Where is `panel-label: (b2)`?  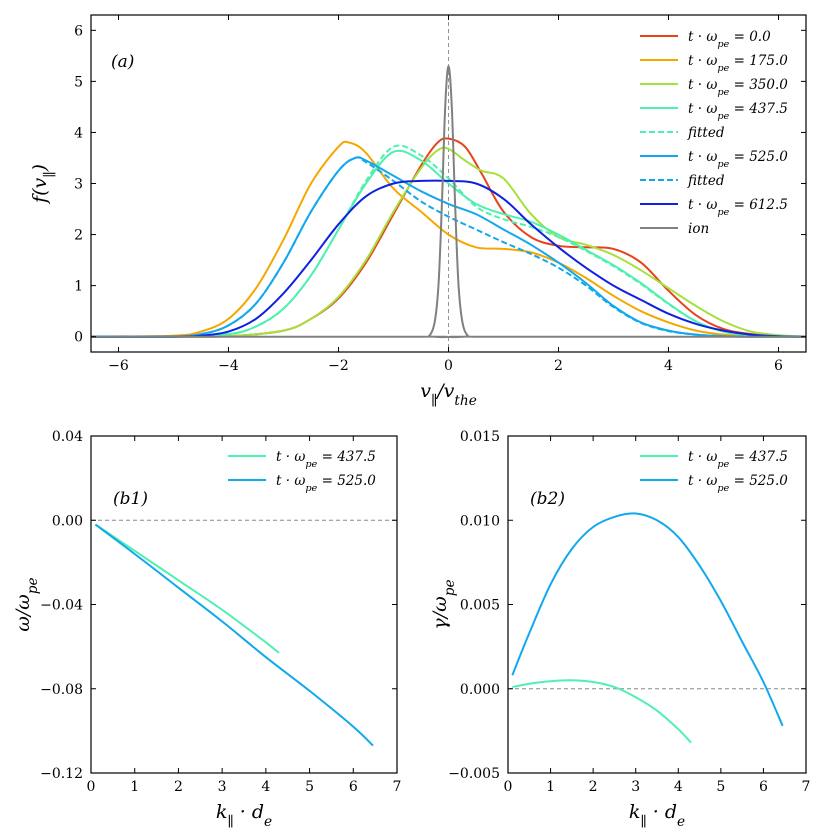
panel-label: (b2) is located at coordinates (547, 499).